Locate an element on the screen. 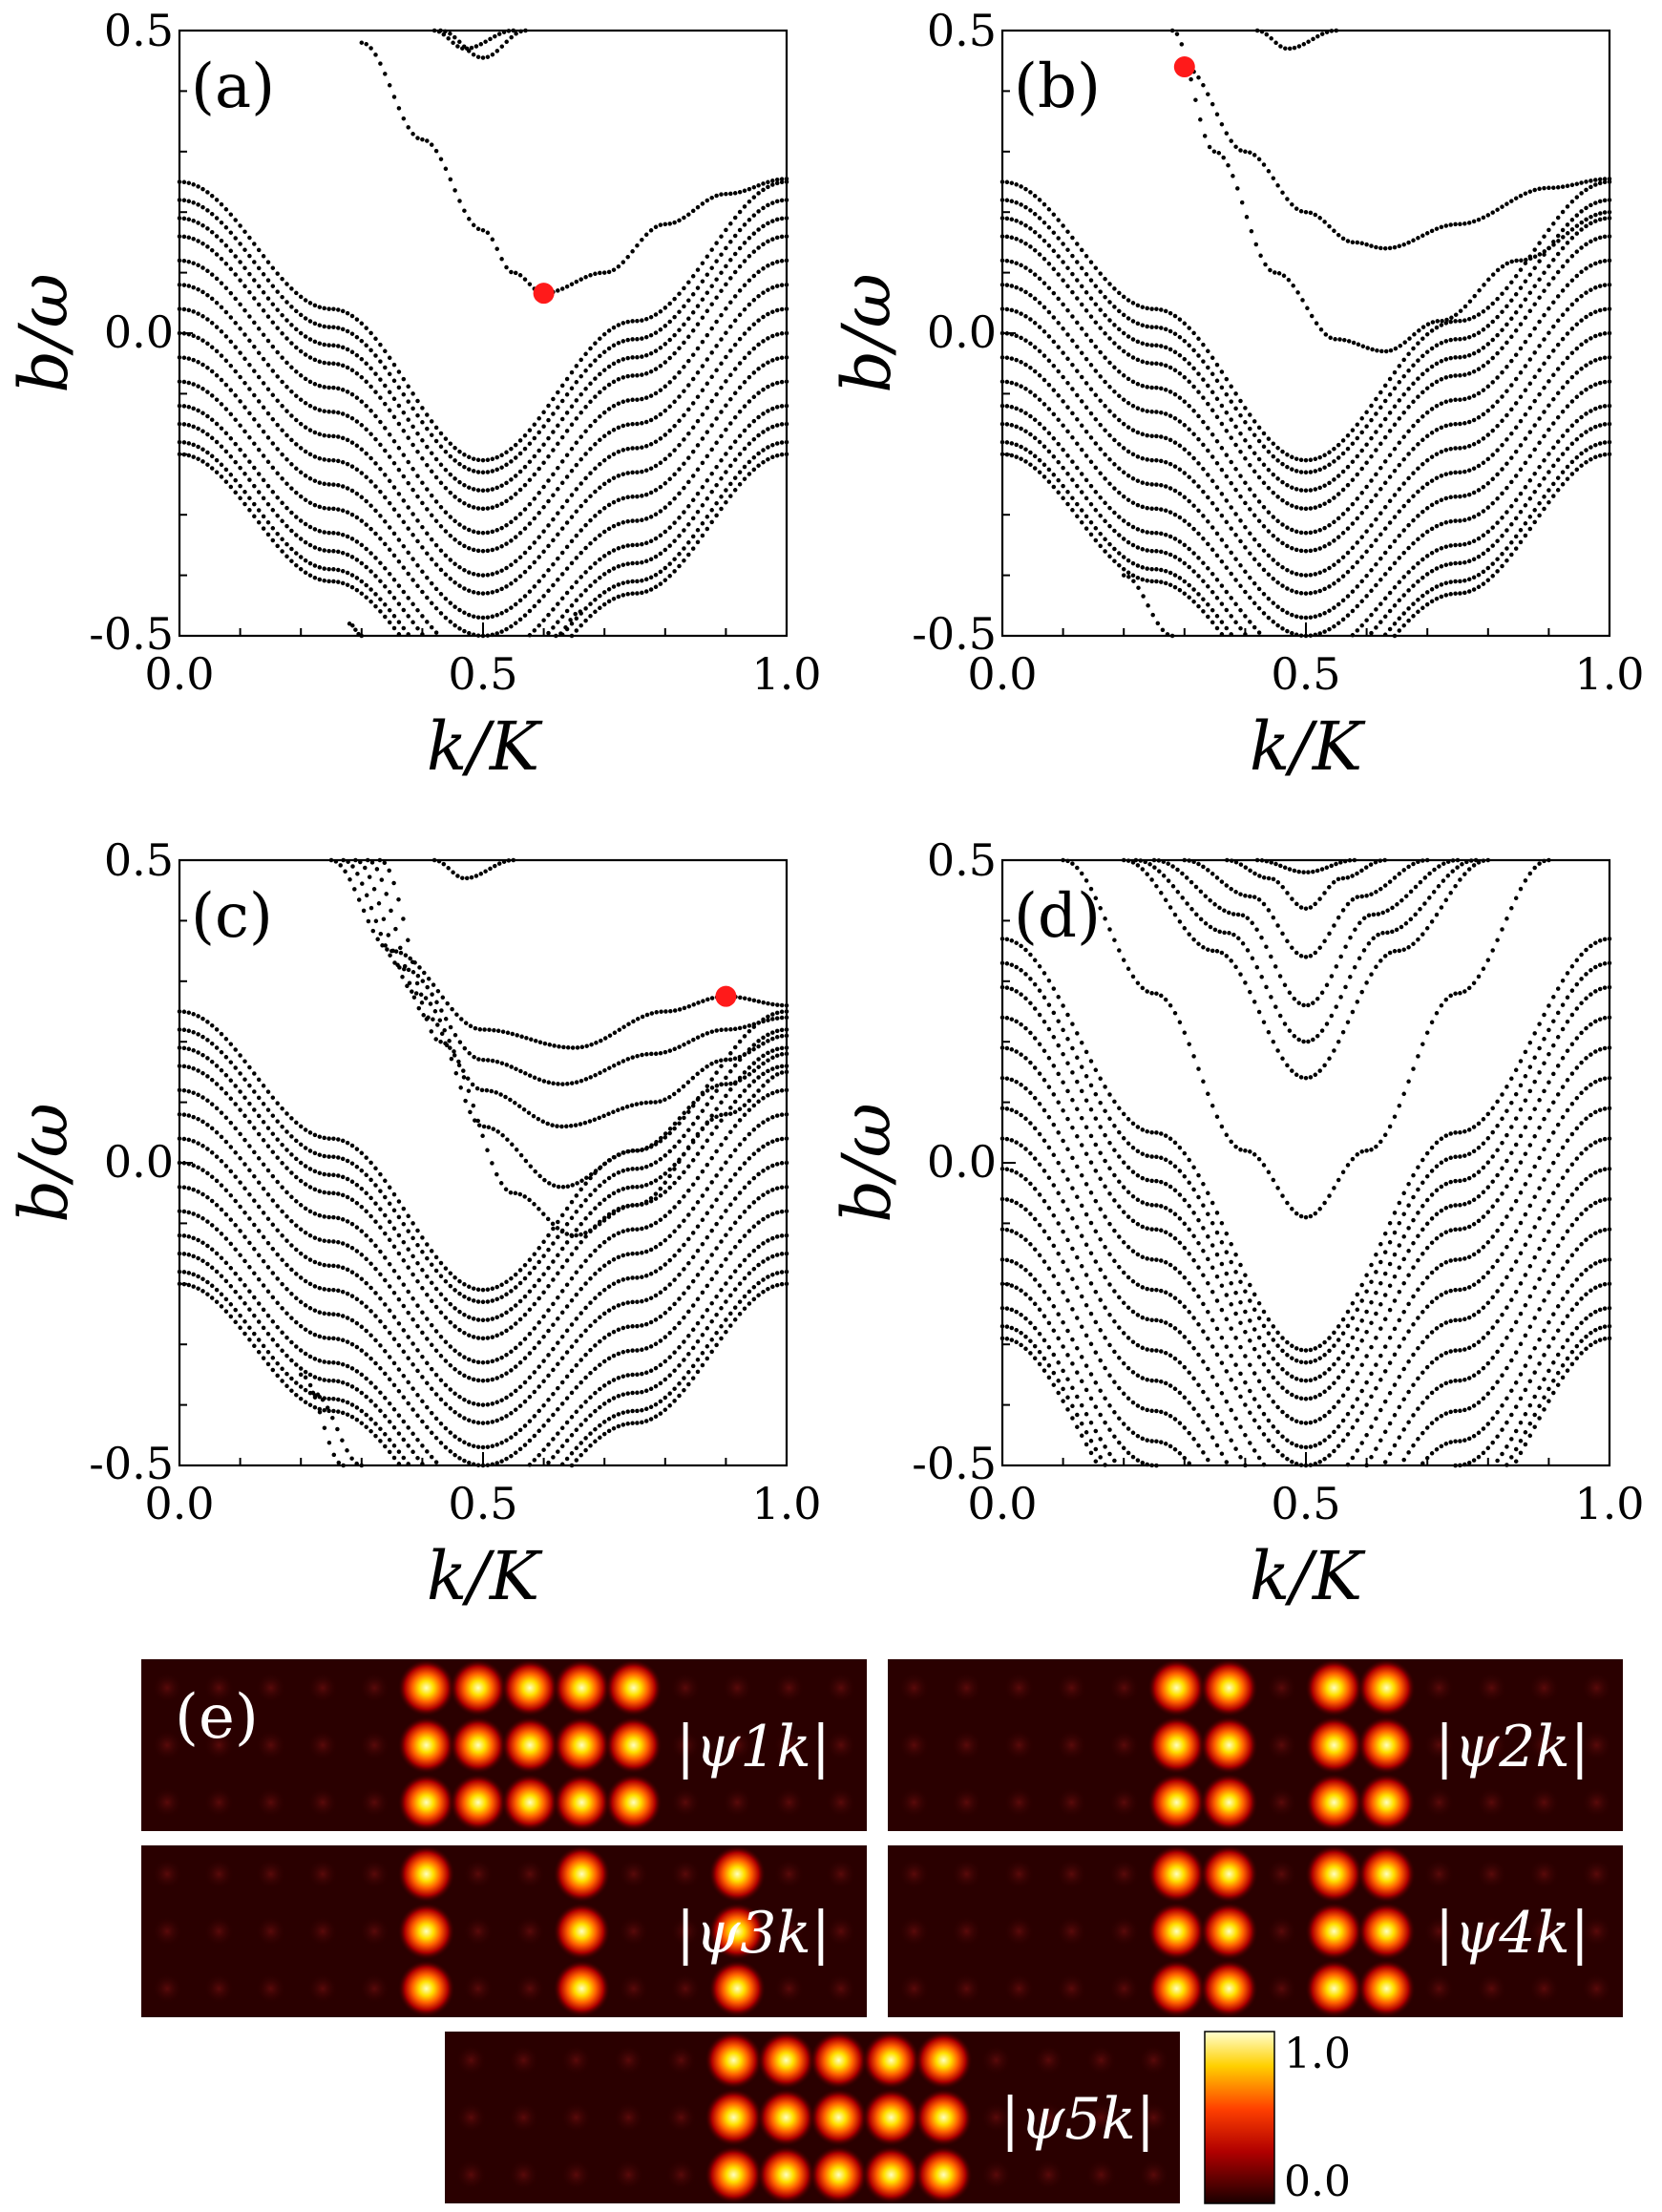 The image size is (1662, 2212). mode-map-3-spots is located at coordinates (504, 1931).